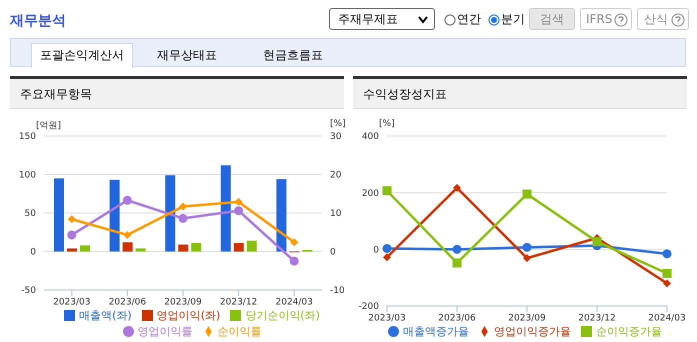 Image resolution: width=697 pixels, height=342 pixels. I want to click on text: 재무분석, so click(38, 21).